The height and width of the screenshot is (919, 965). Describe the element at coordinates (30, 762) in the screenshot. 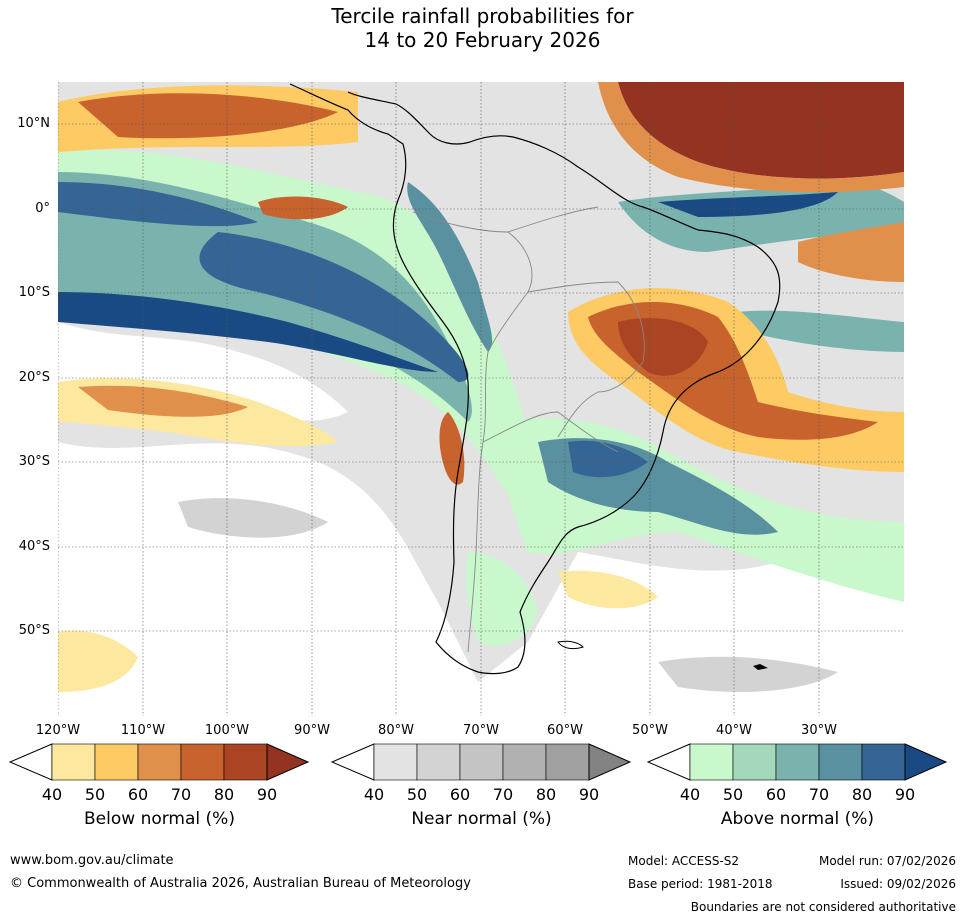

I see `colorbar-below-min` at that location.